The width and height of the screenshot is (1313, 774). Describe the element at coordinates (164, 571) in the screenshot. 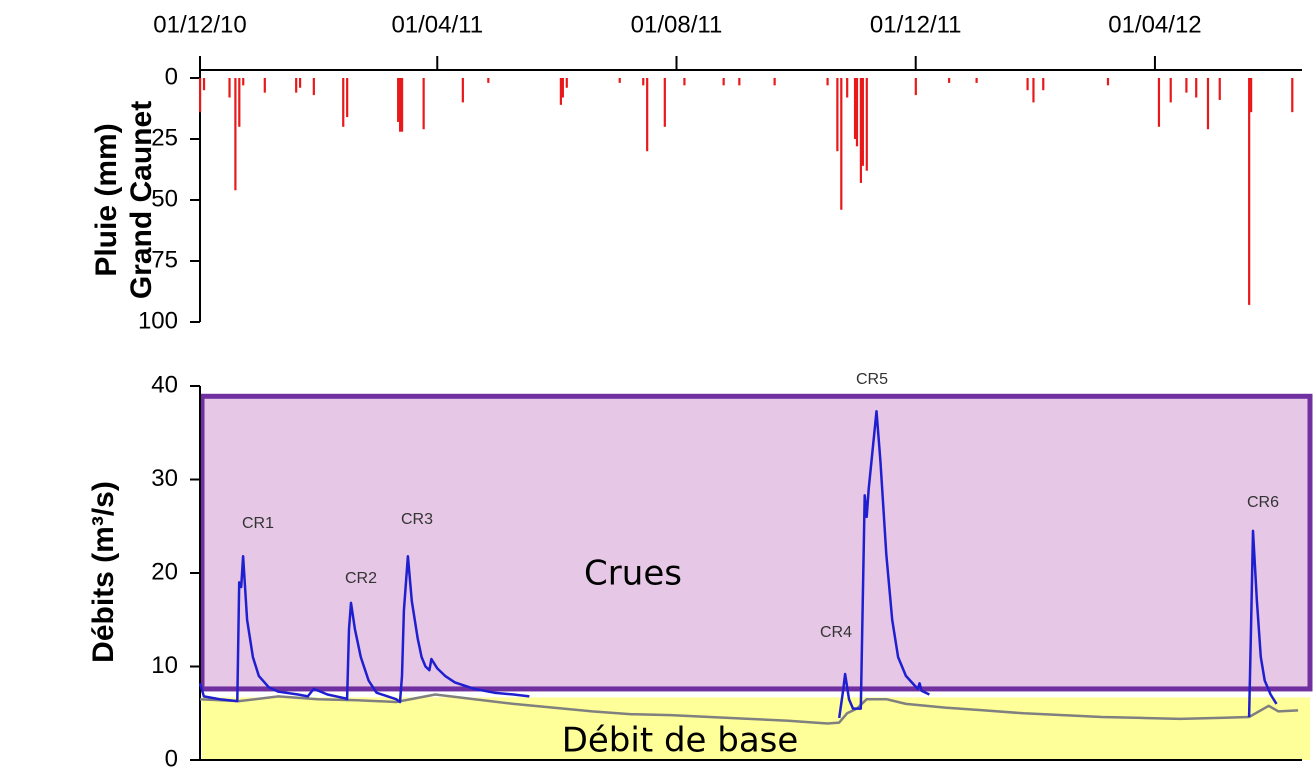

I see `y-tick-label: 20` at that location.